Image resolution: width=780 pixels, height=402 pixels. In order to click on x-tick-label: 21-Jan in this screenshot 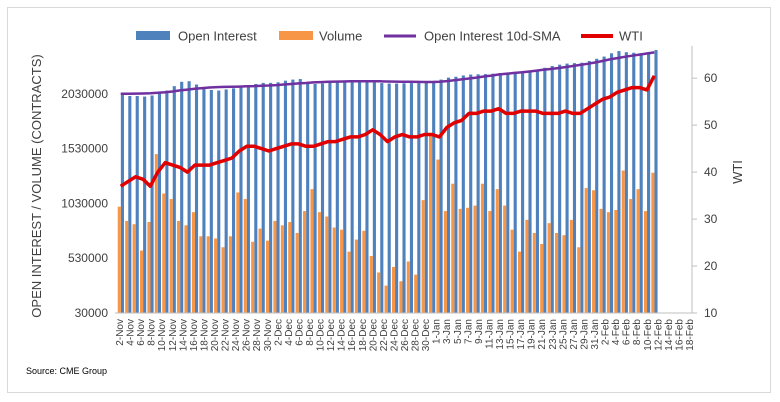, I will do `click(542, 334)`.